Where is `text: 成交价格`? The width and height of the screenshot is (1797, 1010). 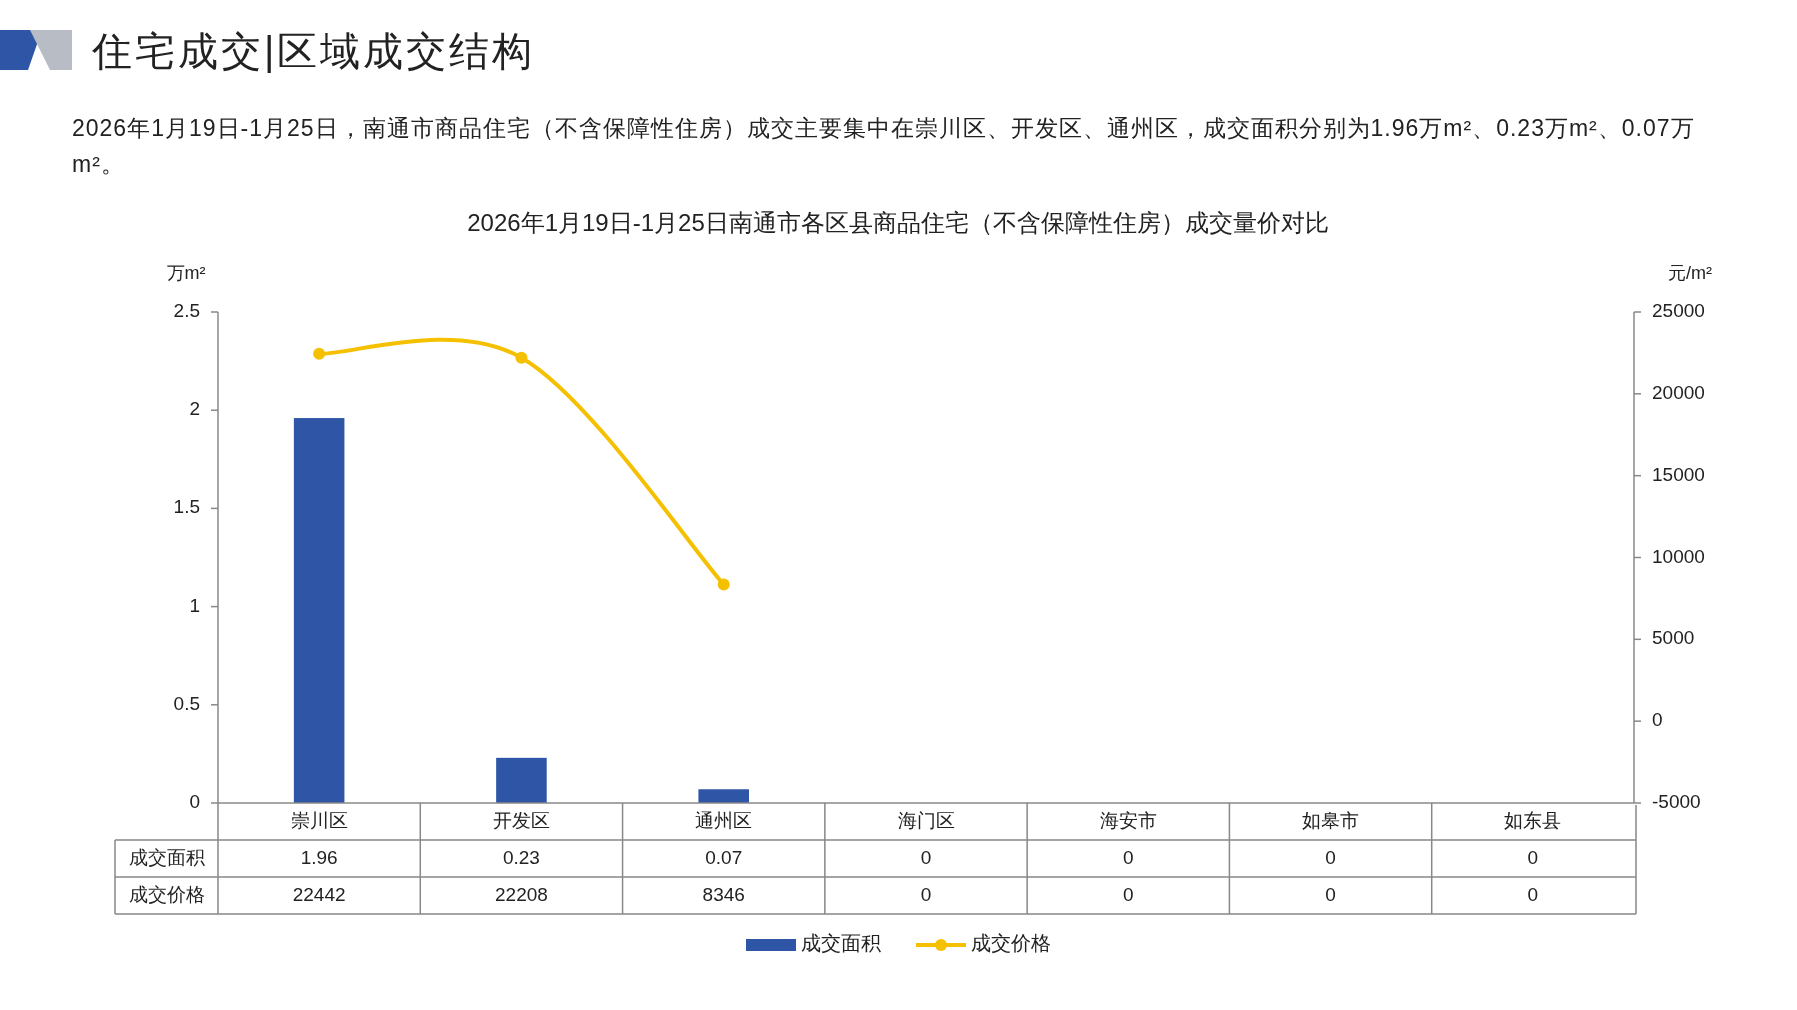 text: 成交价格 is located at coordinates (166, 894).